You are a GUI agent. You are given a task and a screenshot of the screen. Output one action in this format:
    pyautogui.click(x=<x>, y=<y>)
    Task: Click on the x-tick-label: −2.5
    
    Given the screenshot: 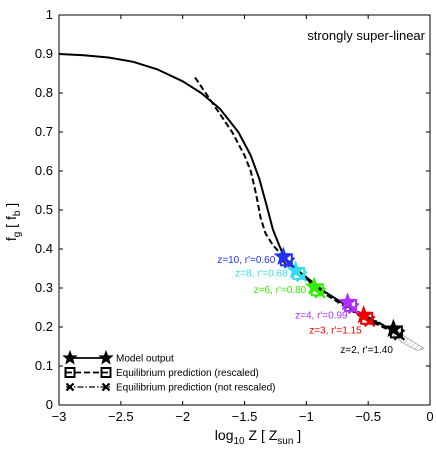 What is the action you would take?
    pyautogui.click(x=121, y=416)
    